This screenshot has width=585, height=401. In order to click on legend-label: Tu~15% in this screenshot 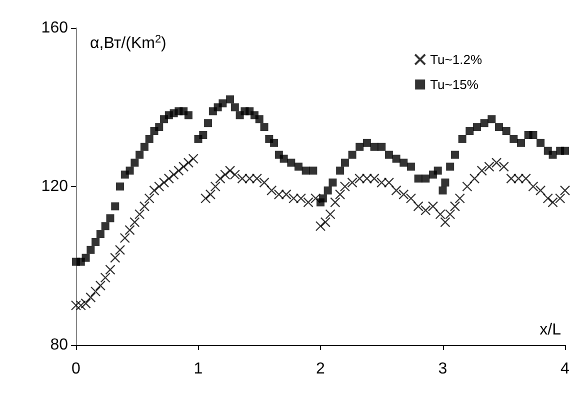, I will do `click(454, 84)`.